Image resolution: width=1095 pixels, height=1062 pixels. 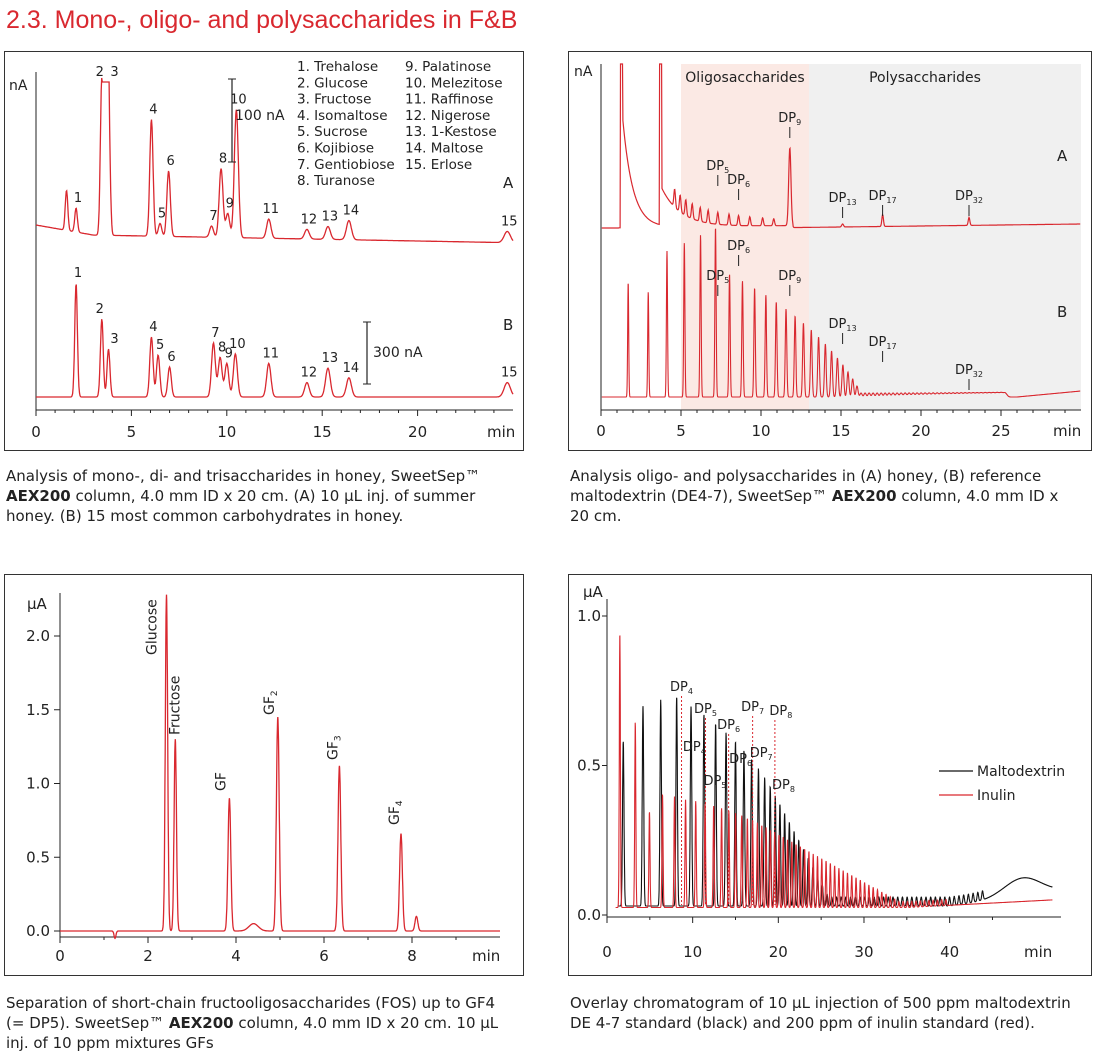 I want to click on x-tick-label: 30, so click(x=863, y=952).